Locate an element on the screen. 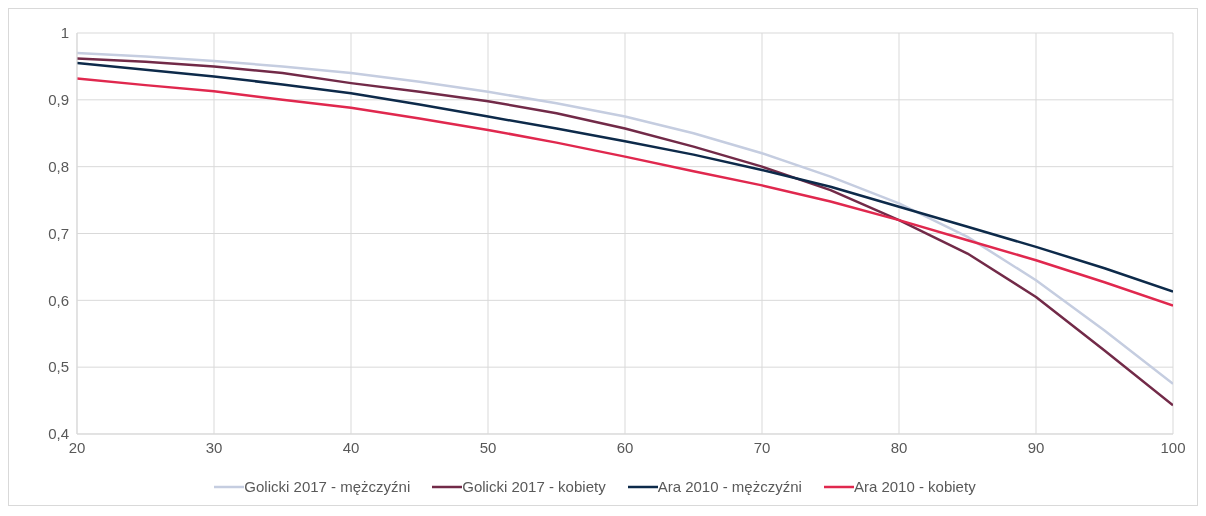  legend-label: Golicki 2017 - kobiety is located at coordinates (534, 486).